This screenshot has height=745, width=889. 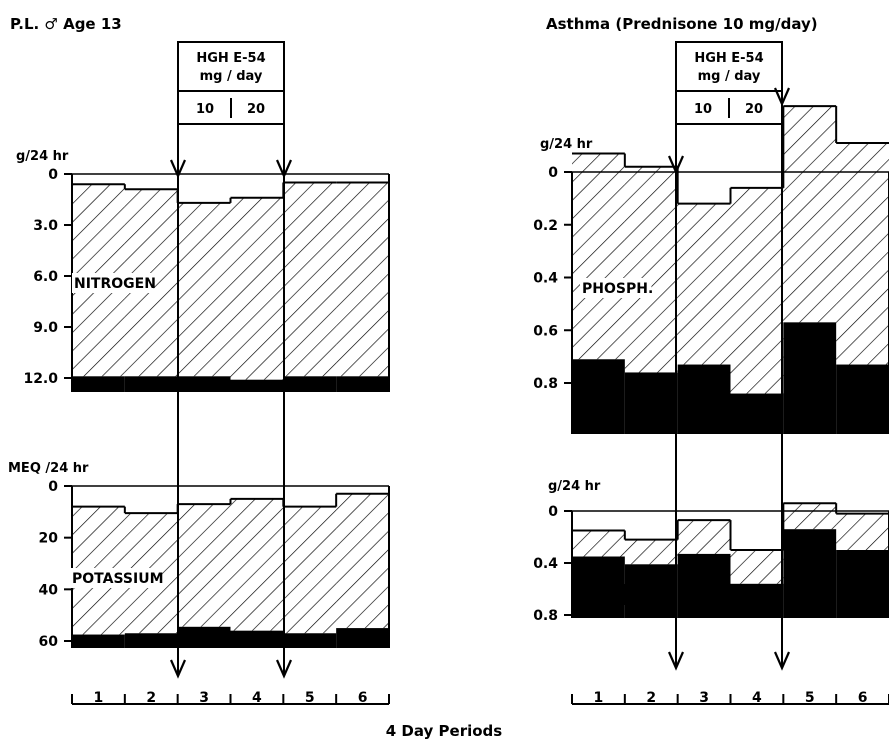 I want to click on series-label-nitrogen: NITROGEN, so click(x=115, y=284).